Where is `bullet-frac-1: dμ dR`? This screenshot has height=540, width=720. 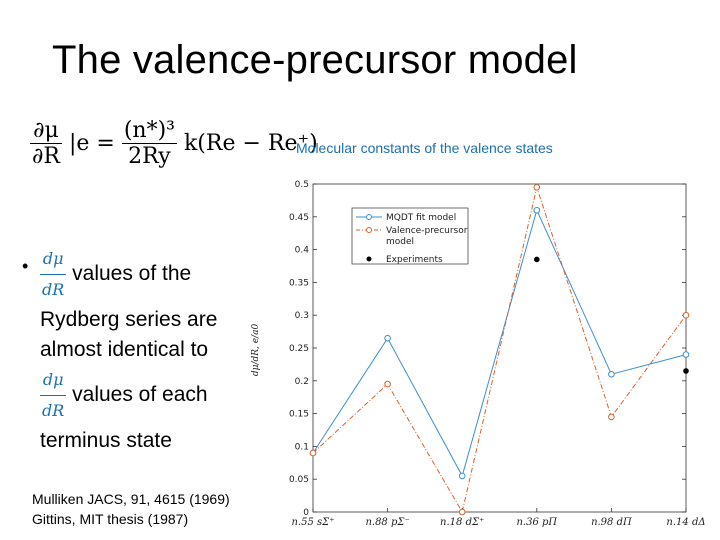
bullet-frac-1: dμ dR is located at coordinates (53, 274).